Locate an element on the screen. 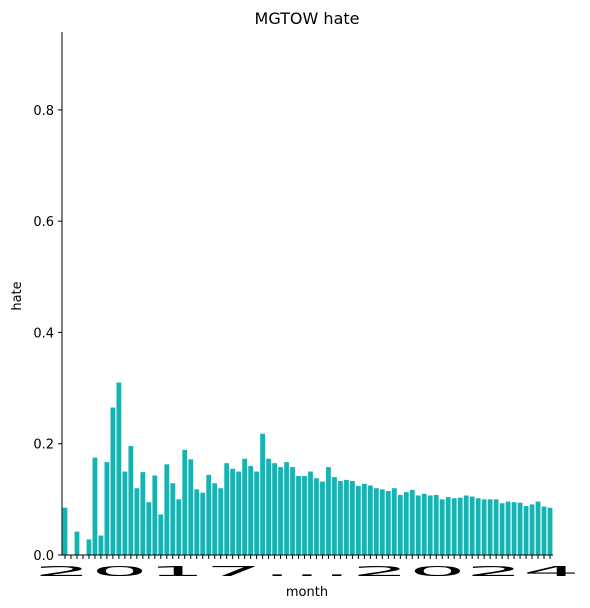 The image size is (590, 608). y-tick-label: 0.8 is located at coordinates (43, 111).